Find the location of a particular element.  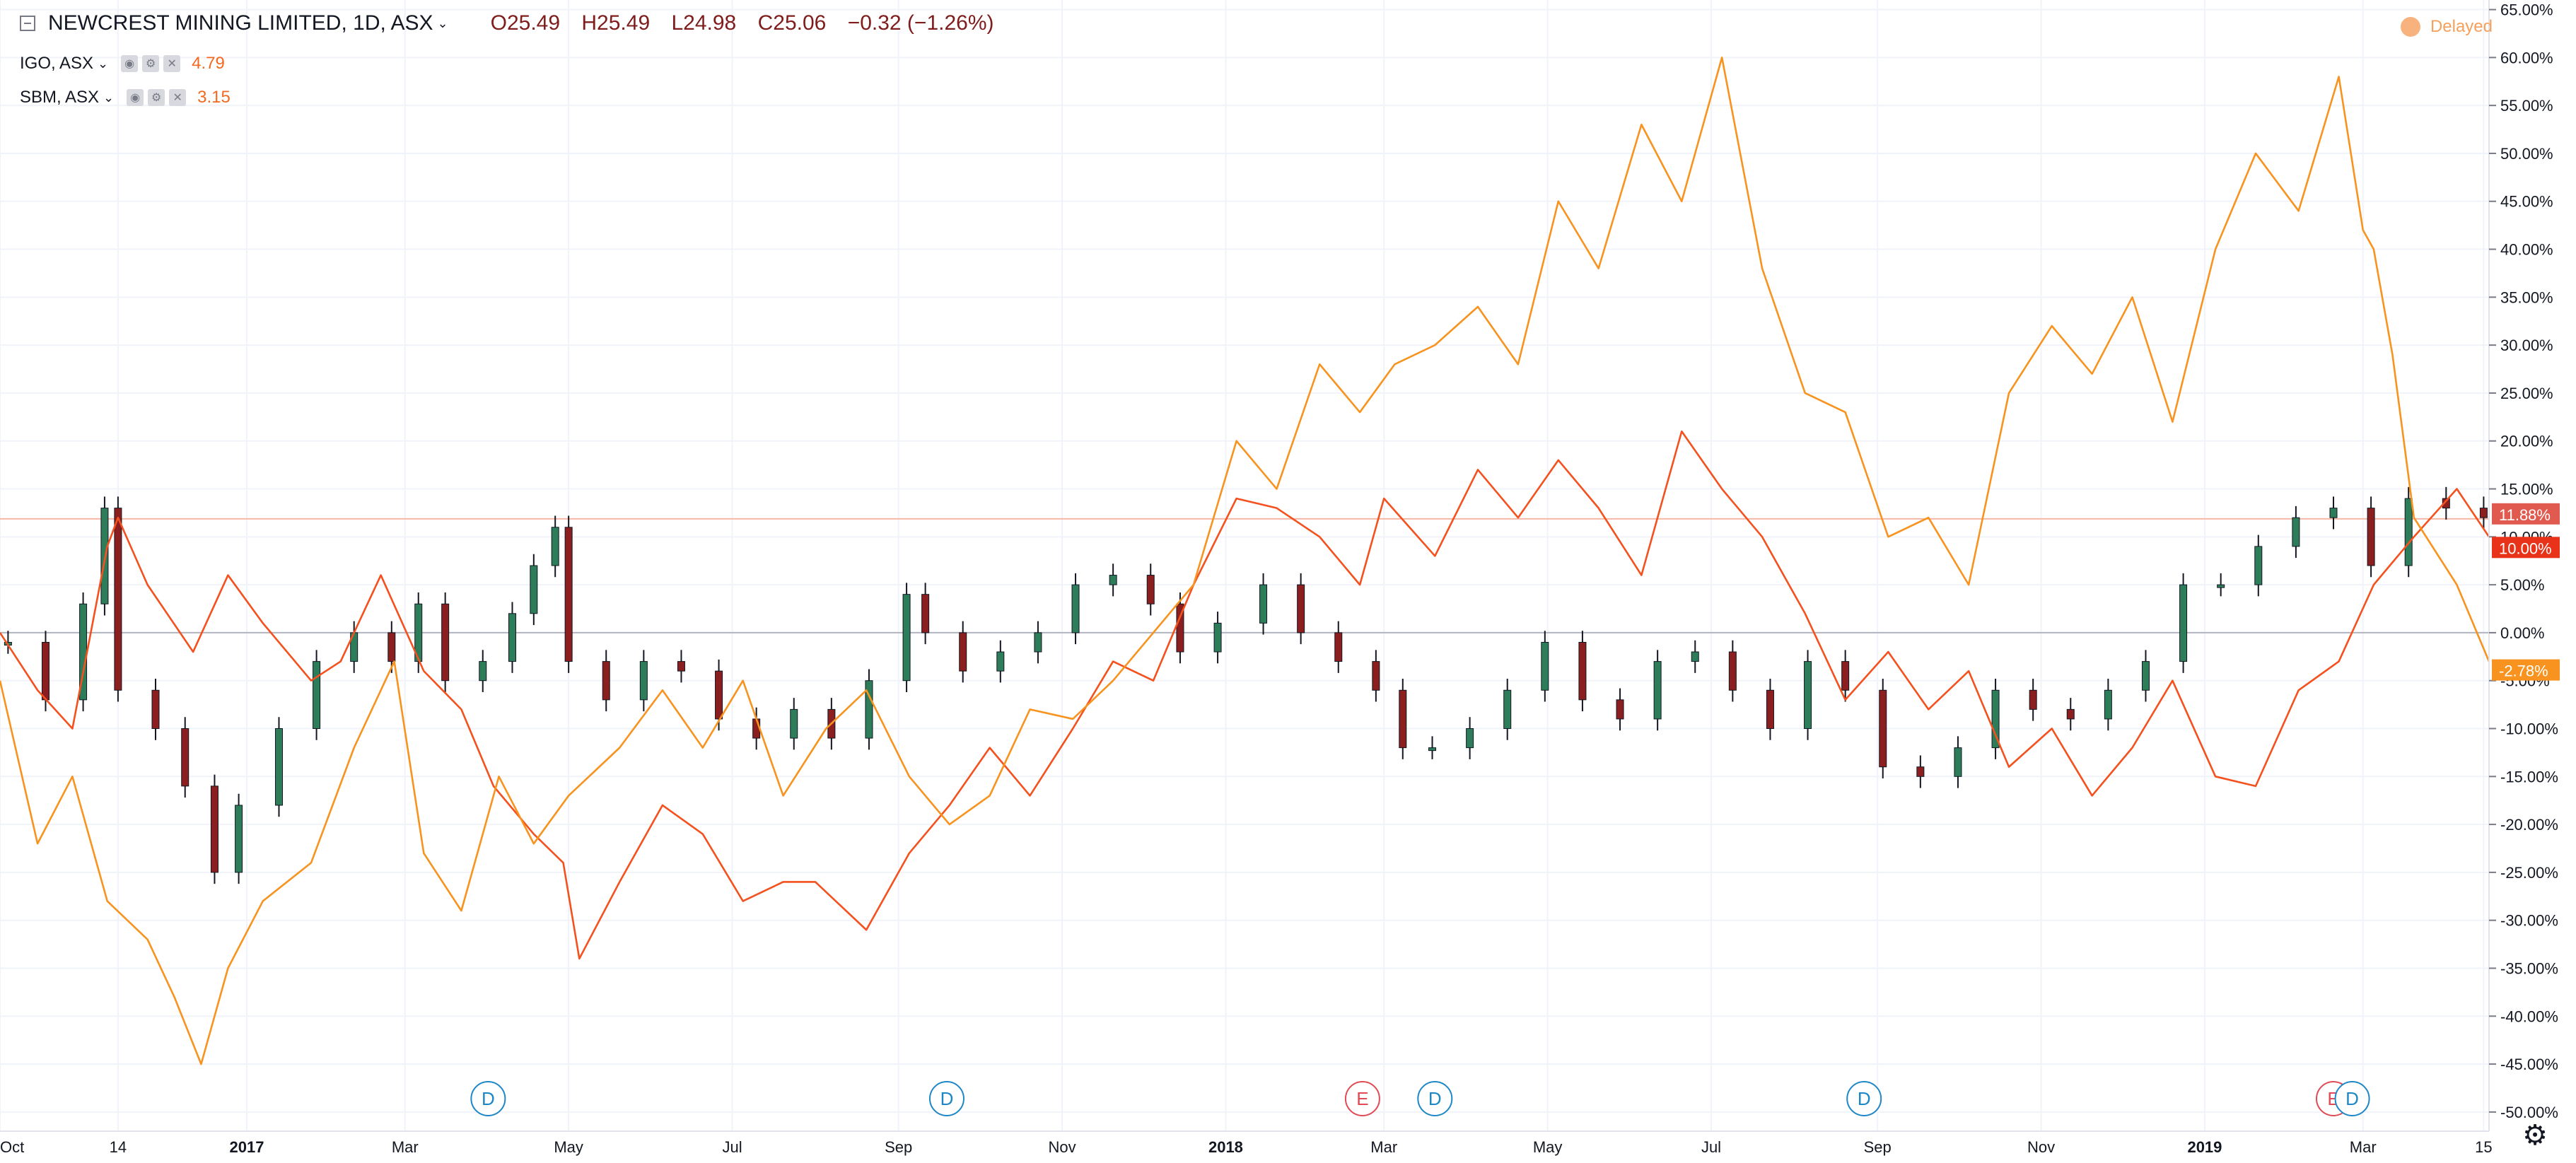

y-tick-label: 30.00% is located at coordinates (2526, 345).